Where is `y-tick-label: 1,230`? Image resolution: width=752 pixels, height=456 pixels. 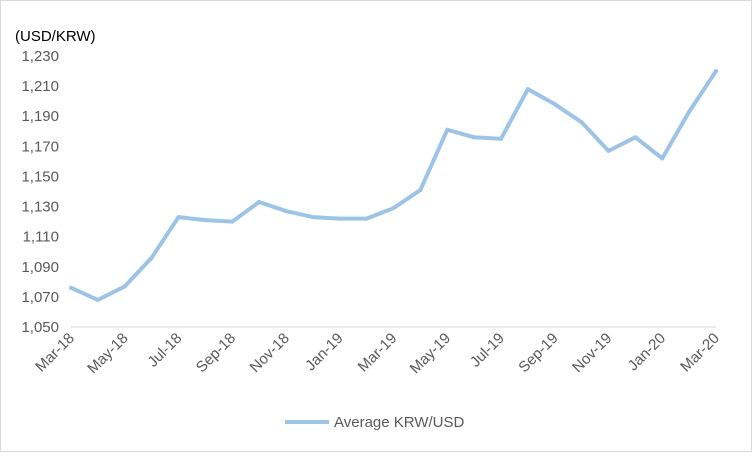 y-tick-label: 1,230 is located at coordinates (40, 56).